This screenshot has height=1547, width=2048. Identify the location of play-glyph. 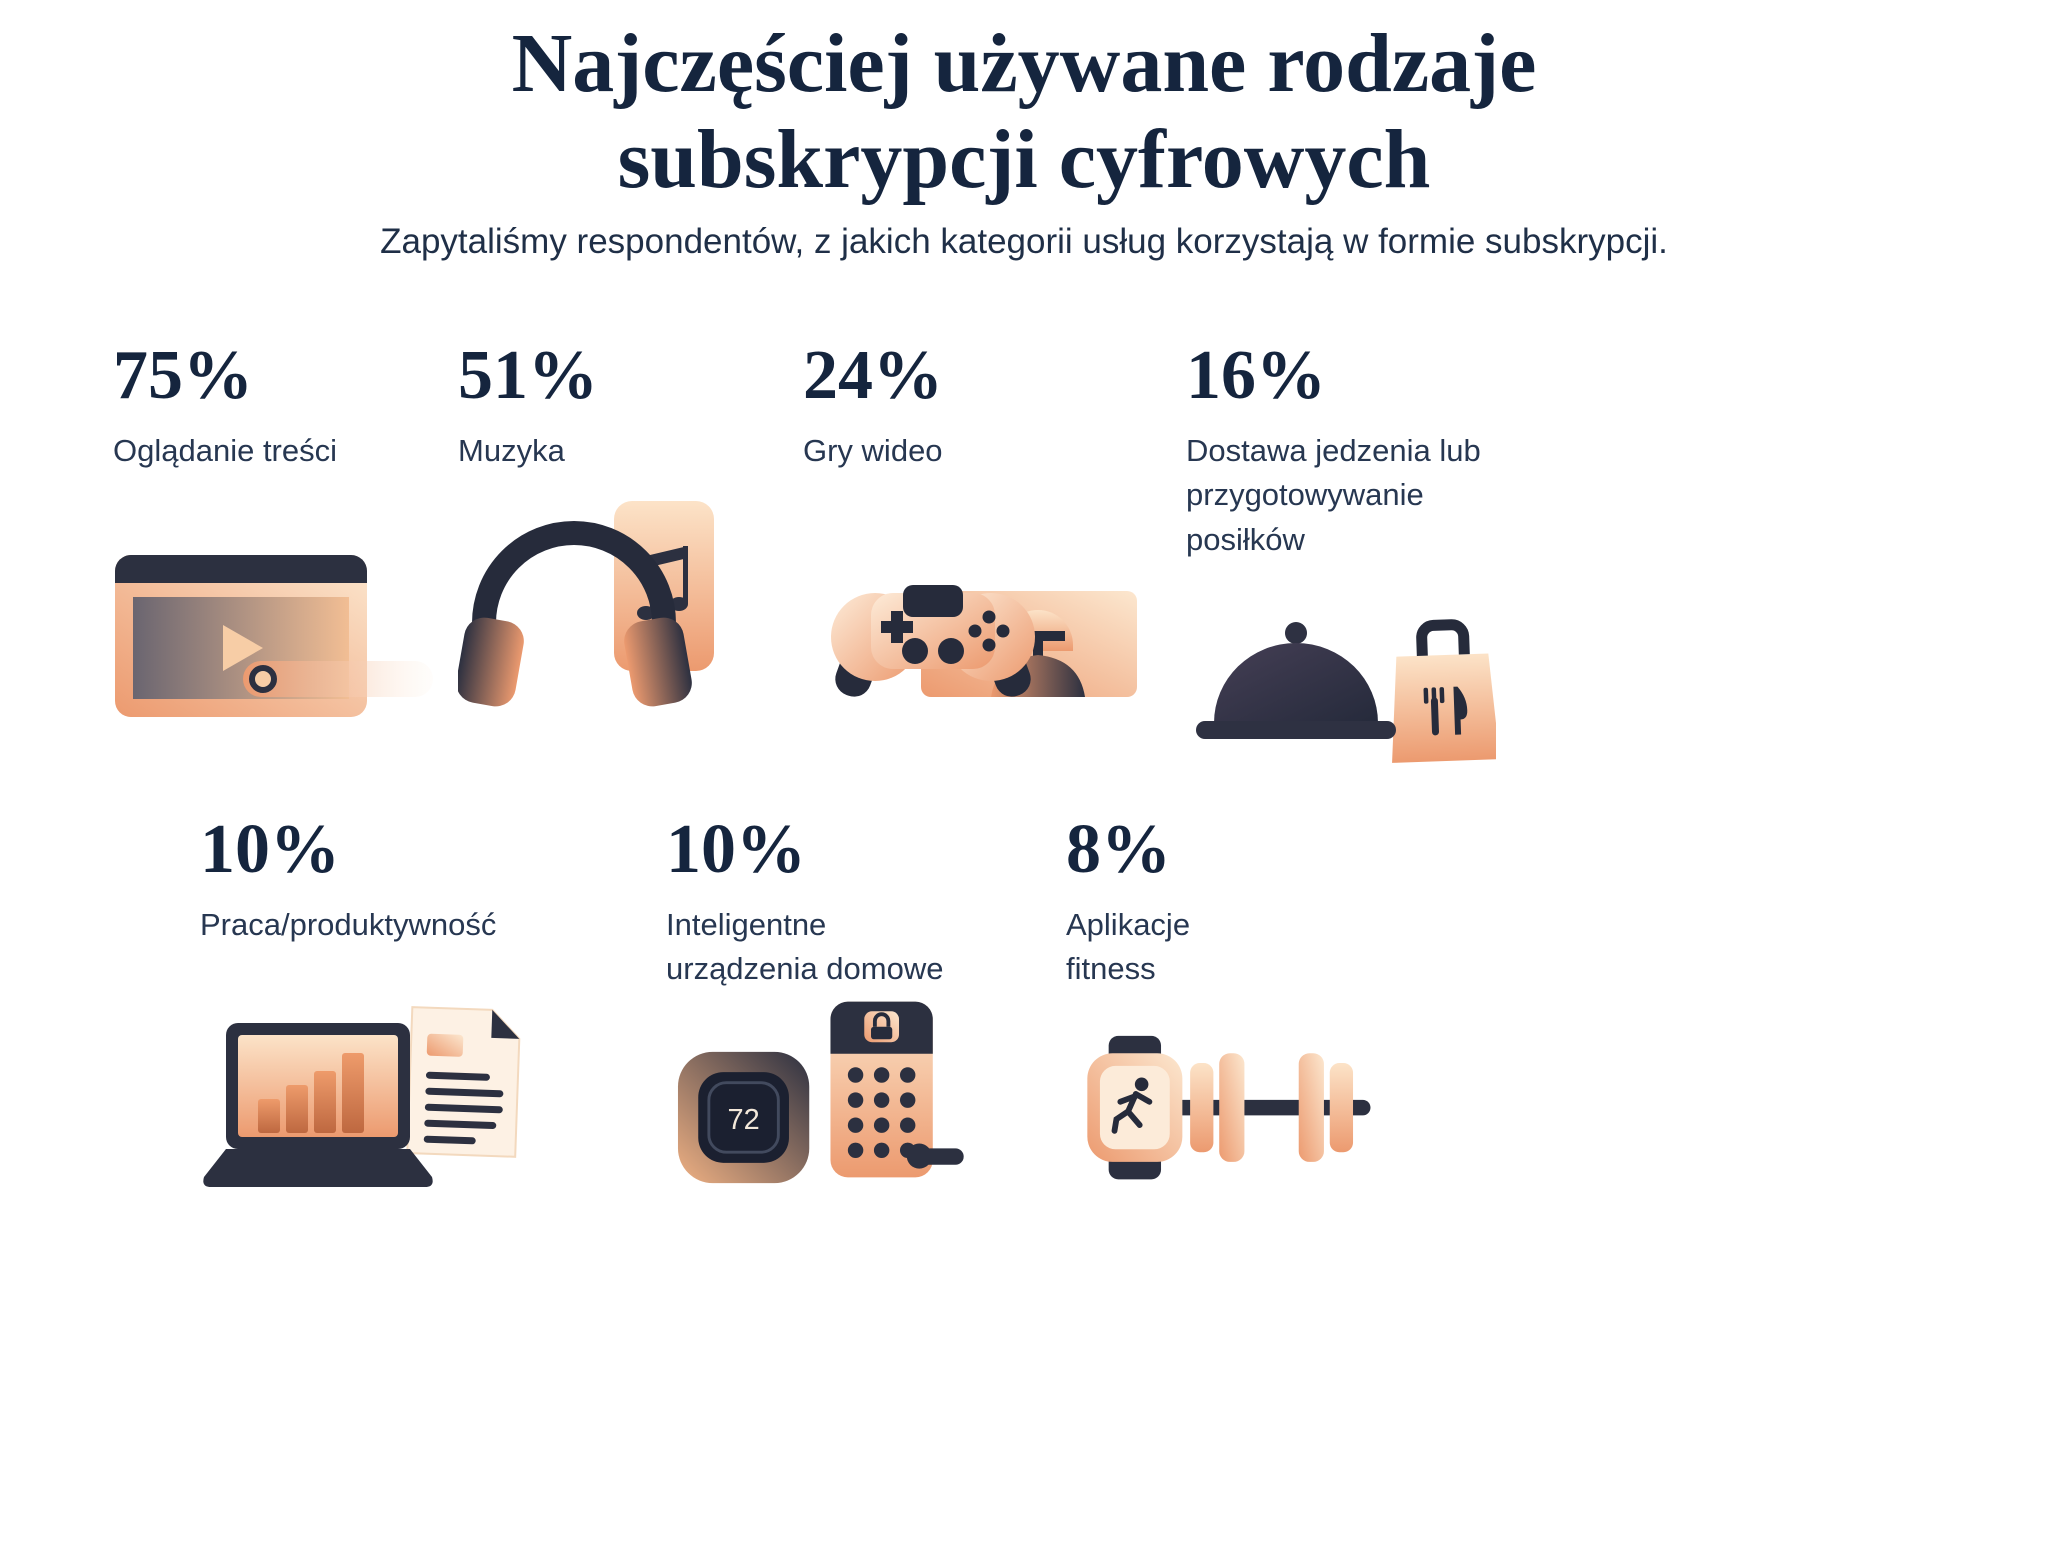
(243, 648).